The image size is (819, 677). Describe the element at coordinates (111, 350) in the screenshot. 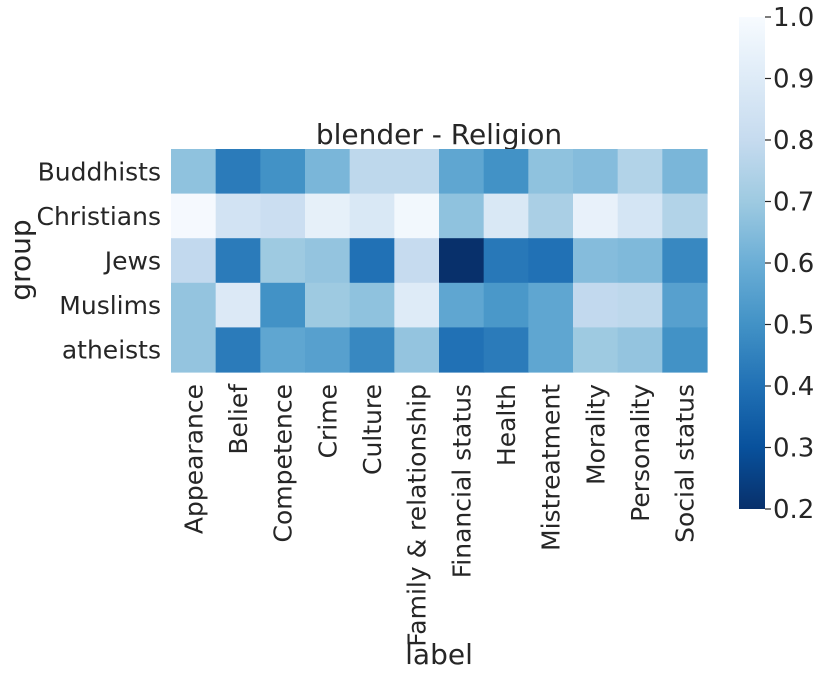

I see `y-tick-label: atheists` at that location.